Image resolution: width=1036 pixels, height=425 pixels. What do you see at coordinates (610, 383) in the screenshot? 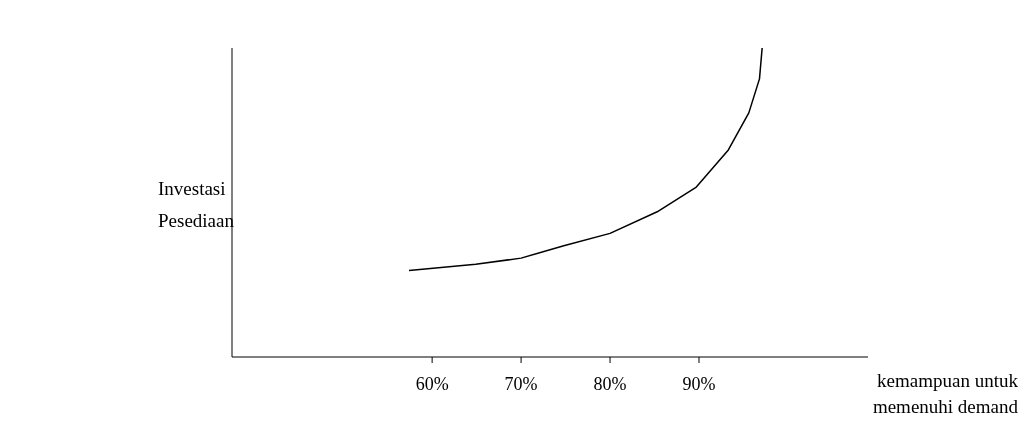
I see `x-tick-label: 80%` at bounding box center [610, 383].